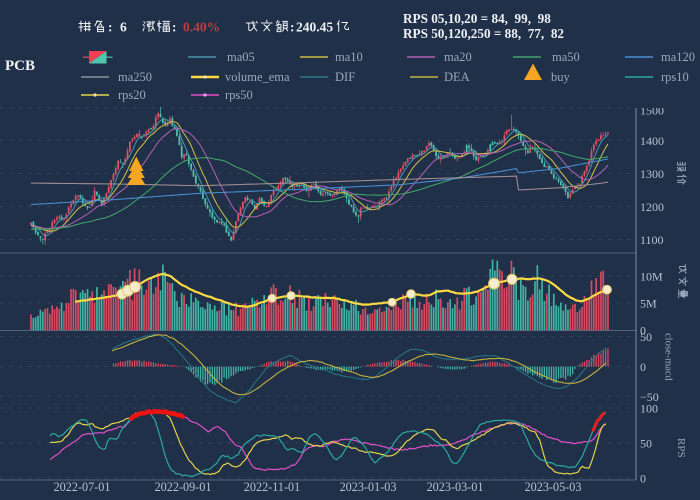 The height and width of the screenshot is (500, 700). I want to click on svg-text: ma20, so click(458, 57).